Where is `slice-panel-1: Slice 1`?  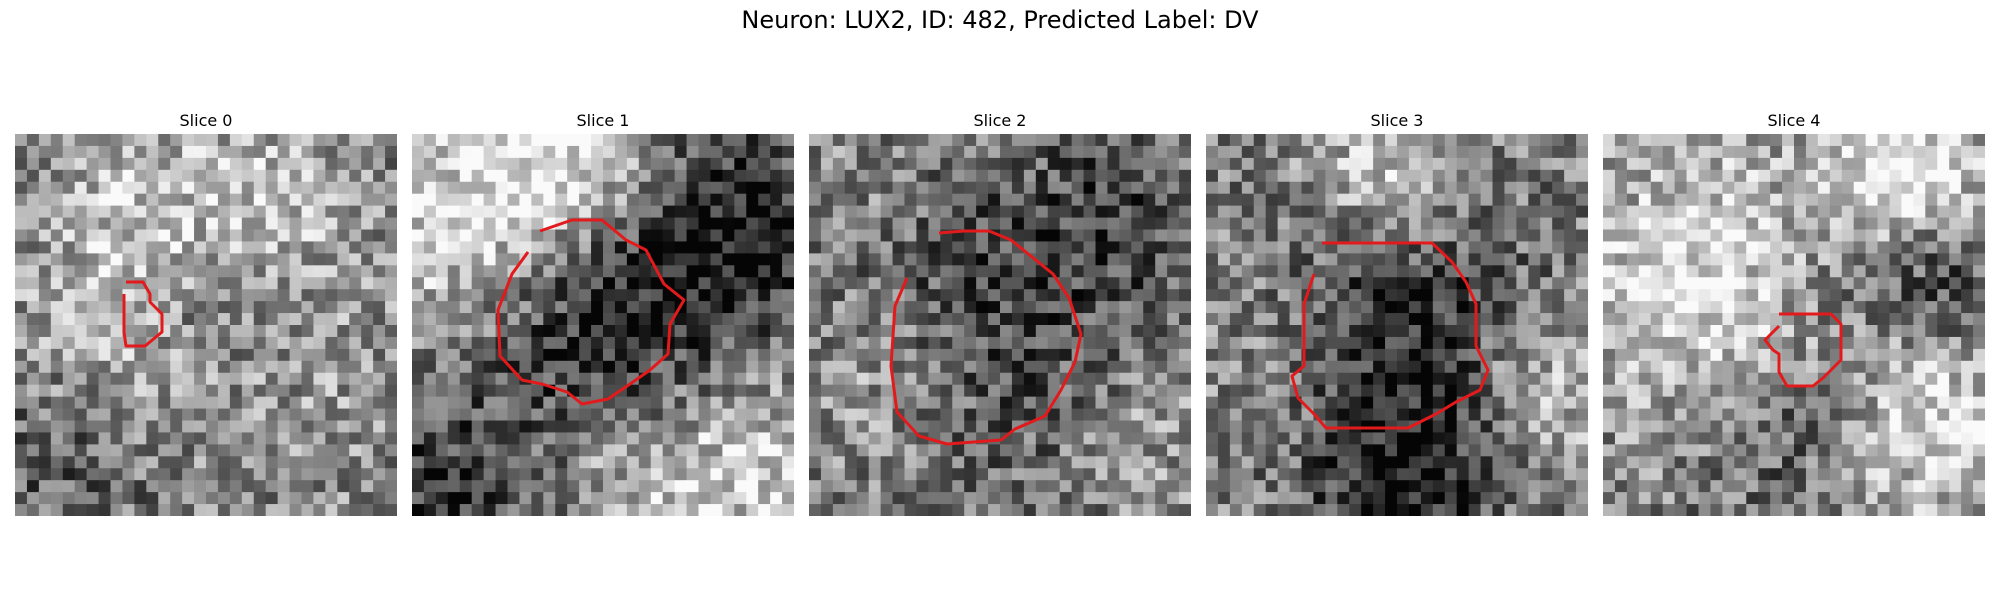 slice-panel-1: Slice 1 is located at coordinates (603, 312).